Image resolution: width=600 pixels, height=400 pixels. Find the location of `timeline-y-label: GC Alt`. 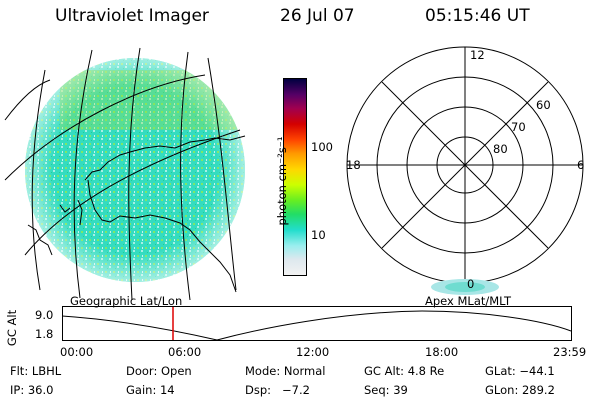

timeline-y-label: GC Alt is located at coordinates (12, 328).